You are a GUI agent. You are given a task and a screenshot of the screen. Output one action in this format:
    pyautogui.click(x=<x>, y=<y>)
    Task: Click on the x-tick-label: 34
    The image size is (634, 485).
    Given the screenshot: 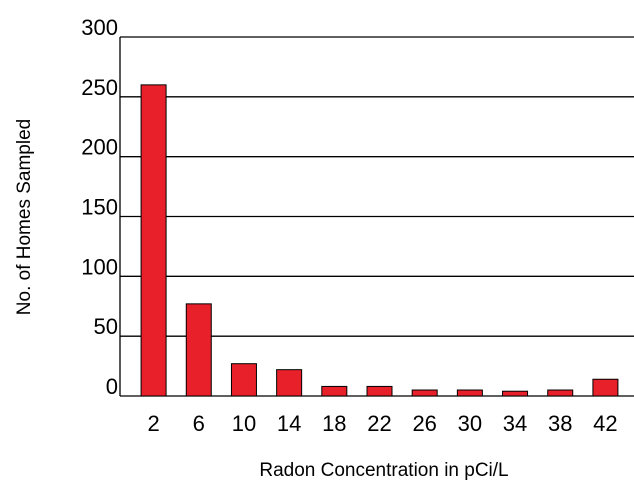 What is the action you would take?
    pyautogui.click(x=515, y=423)
    